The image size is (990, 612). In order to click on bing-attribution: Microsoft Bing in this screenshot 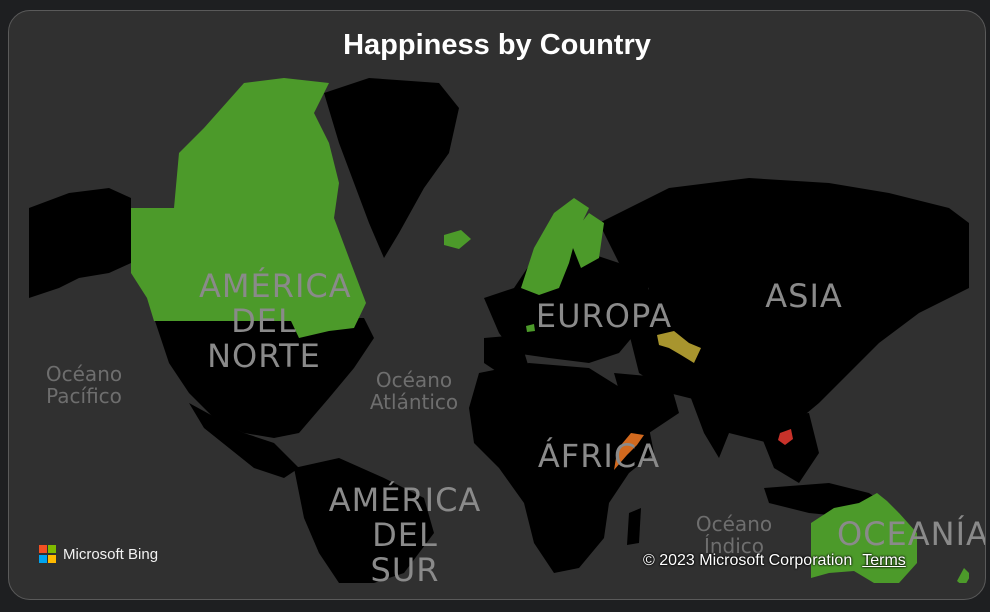, I will do `click(98, 554)`.